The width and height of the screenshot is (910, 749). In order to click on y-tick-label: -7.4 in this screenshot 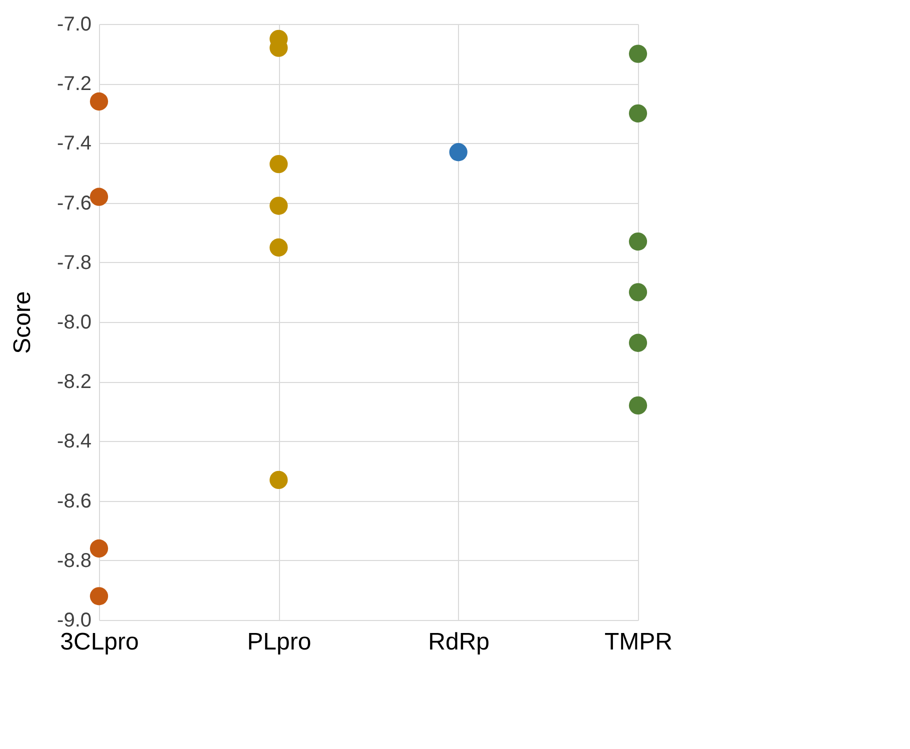, I will do `click(74, 143)`.